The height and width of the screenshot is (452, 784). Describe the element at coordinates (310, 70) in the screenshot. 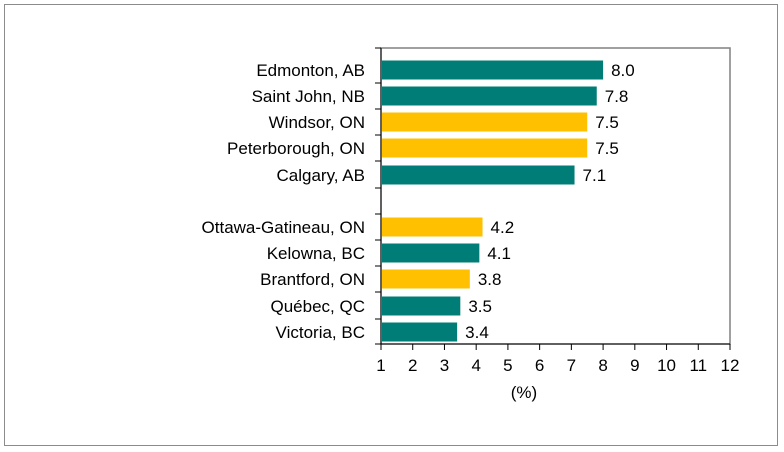

I see `category-label: Edmonton, AB` at that location.